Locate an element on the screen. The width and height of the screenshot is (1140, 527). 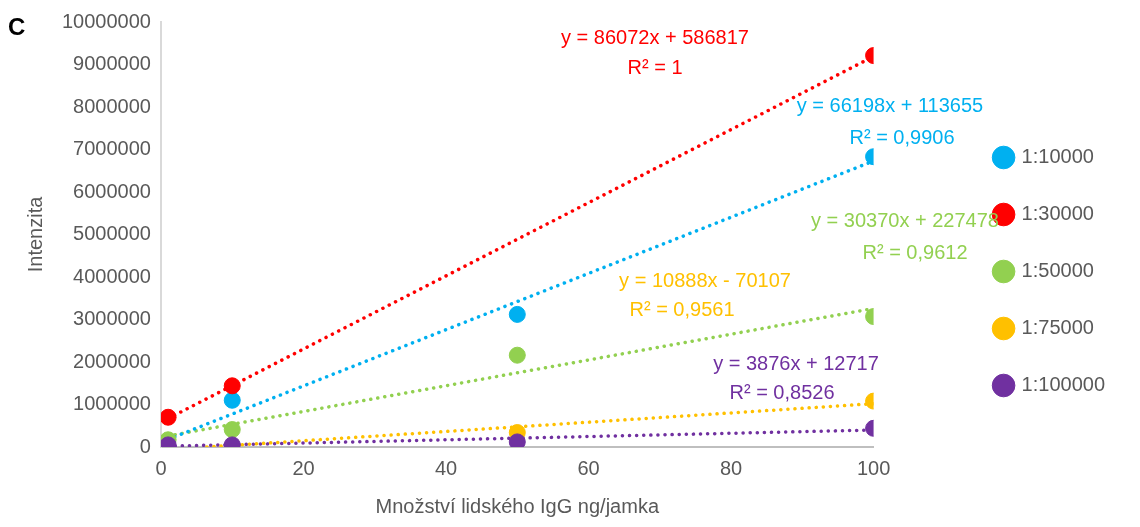
x-tick-label: 40 is located at coordinates (446, 467).